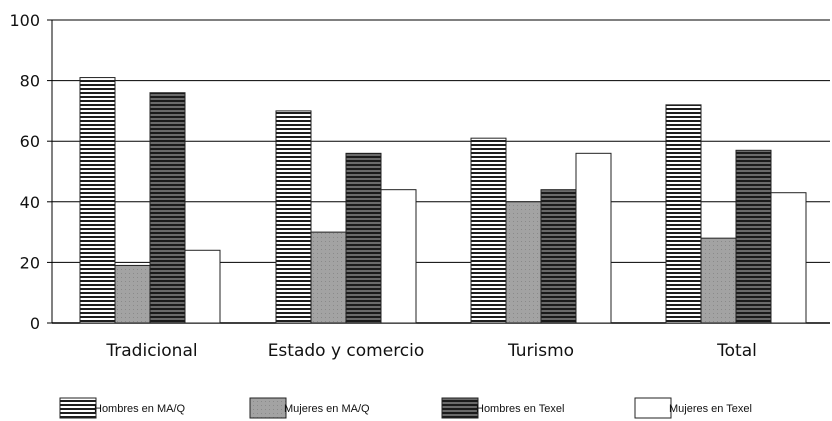  Describe the element at coordinates (346, 351) in the screenshot. I see `x-category-label: Estado y comercio` at that location.